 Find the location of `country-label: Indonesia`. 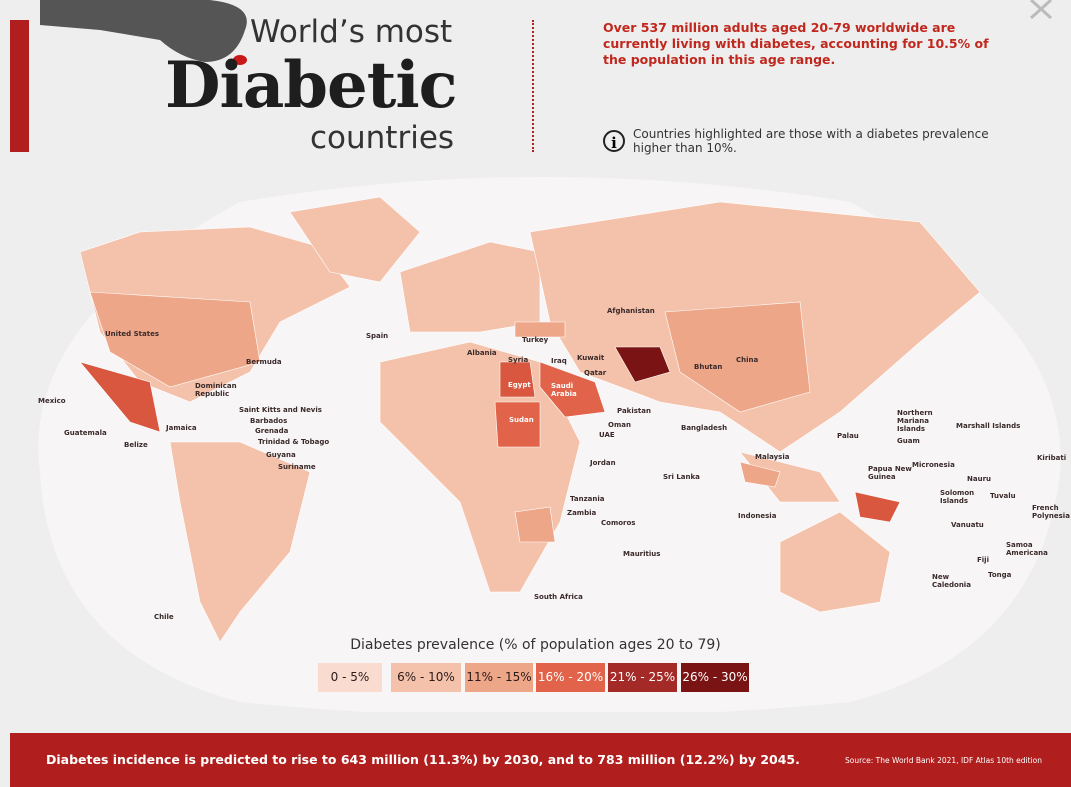

country-label: Indonesia is located at coordinates (757, 516).